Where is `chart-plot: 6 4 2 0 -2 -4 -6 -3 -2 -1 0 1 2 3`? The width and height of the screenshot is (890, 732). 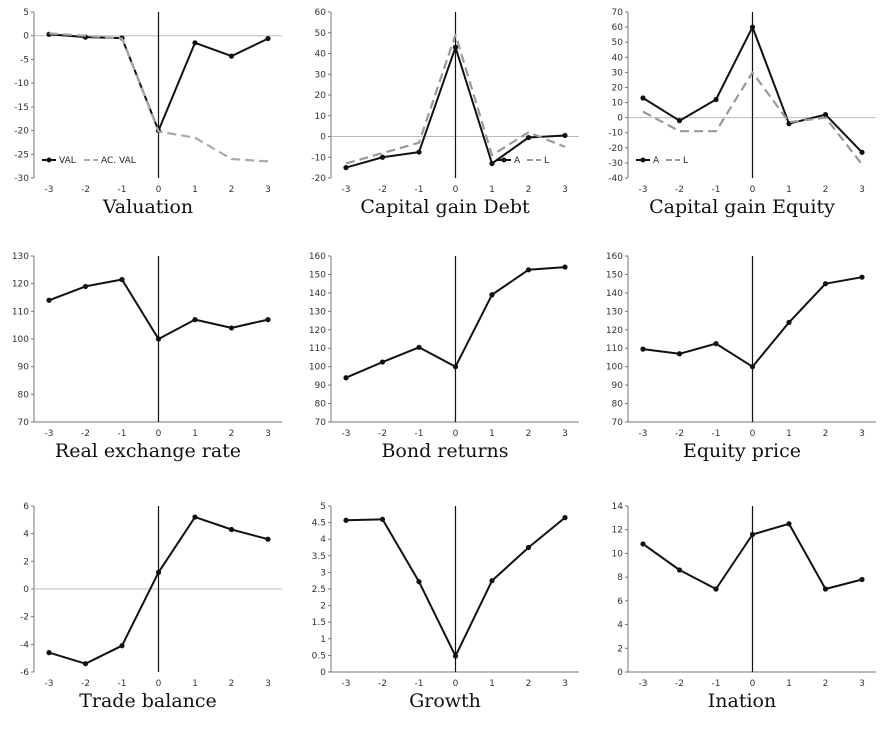
chart-plot: 6 4 2 0 -2 -4 -6 -3 -2 -1 0 1 2 3 is located at coordinates (151, 595).